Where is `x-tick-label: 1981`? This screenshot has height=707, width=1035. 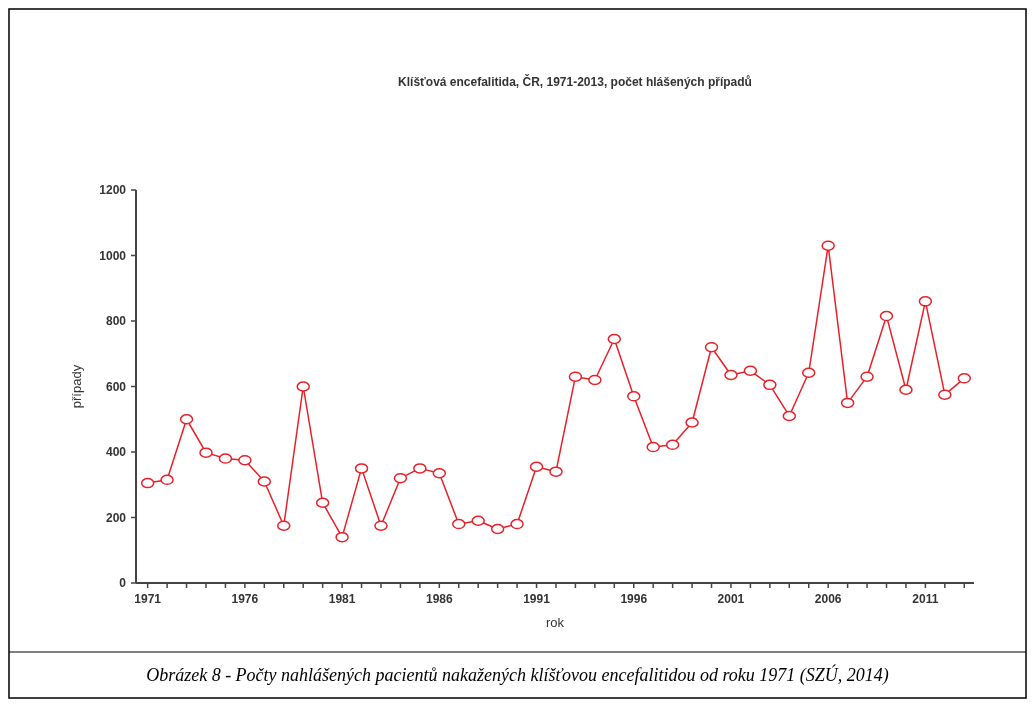
x-tick-label: 1981 is located at coordinates (342, 599).